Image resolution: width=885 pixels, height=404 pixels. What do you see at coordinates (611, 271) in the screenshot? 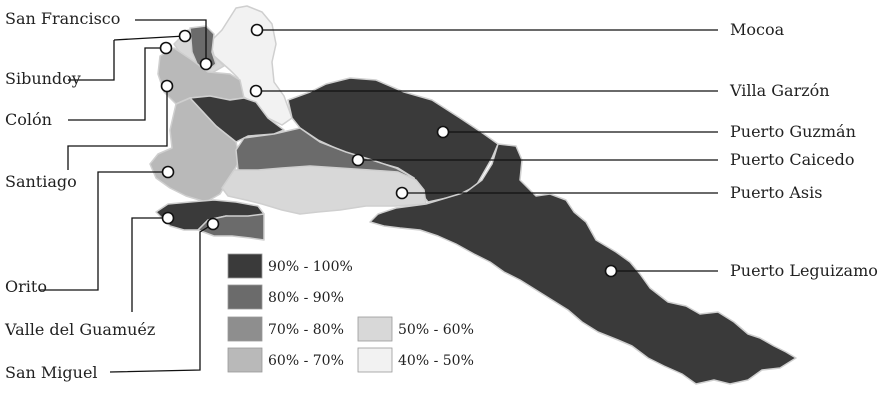
I see `town-marker-puerto-leguizamo` at bounding box center [611, 271].